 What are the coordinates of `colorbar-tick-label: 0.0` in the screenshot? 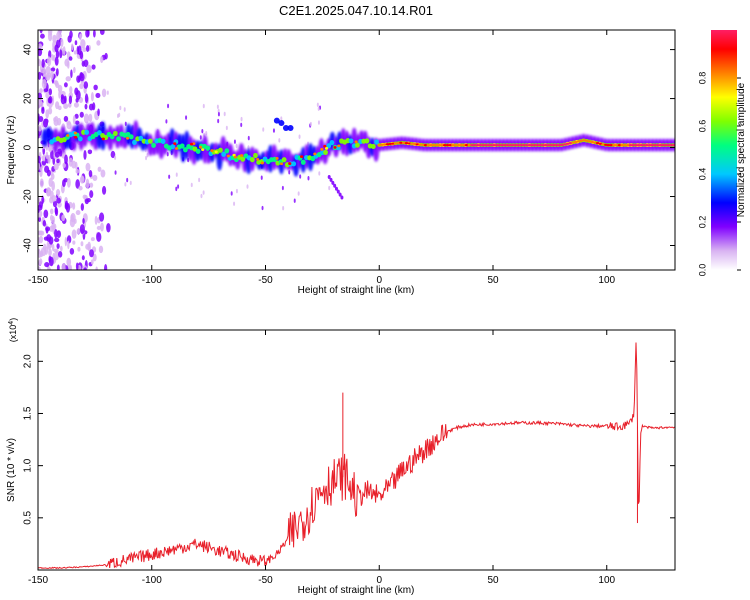 It's located at (702, 270).